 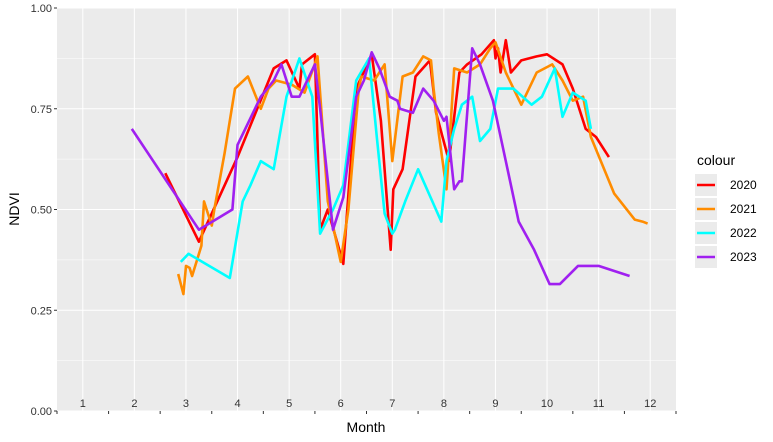 What do you see at coordinates (41, 110) in the screenshot?
I see `y-tick-label: 0.75` at bounding box center [41, 110].